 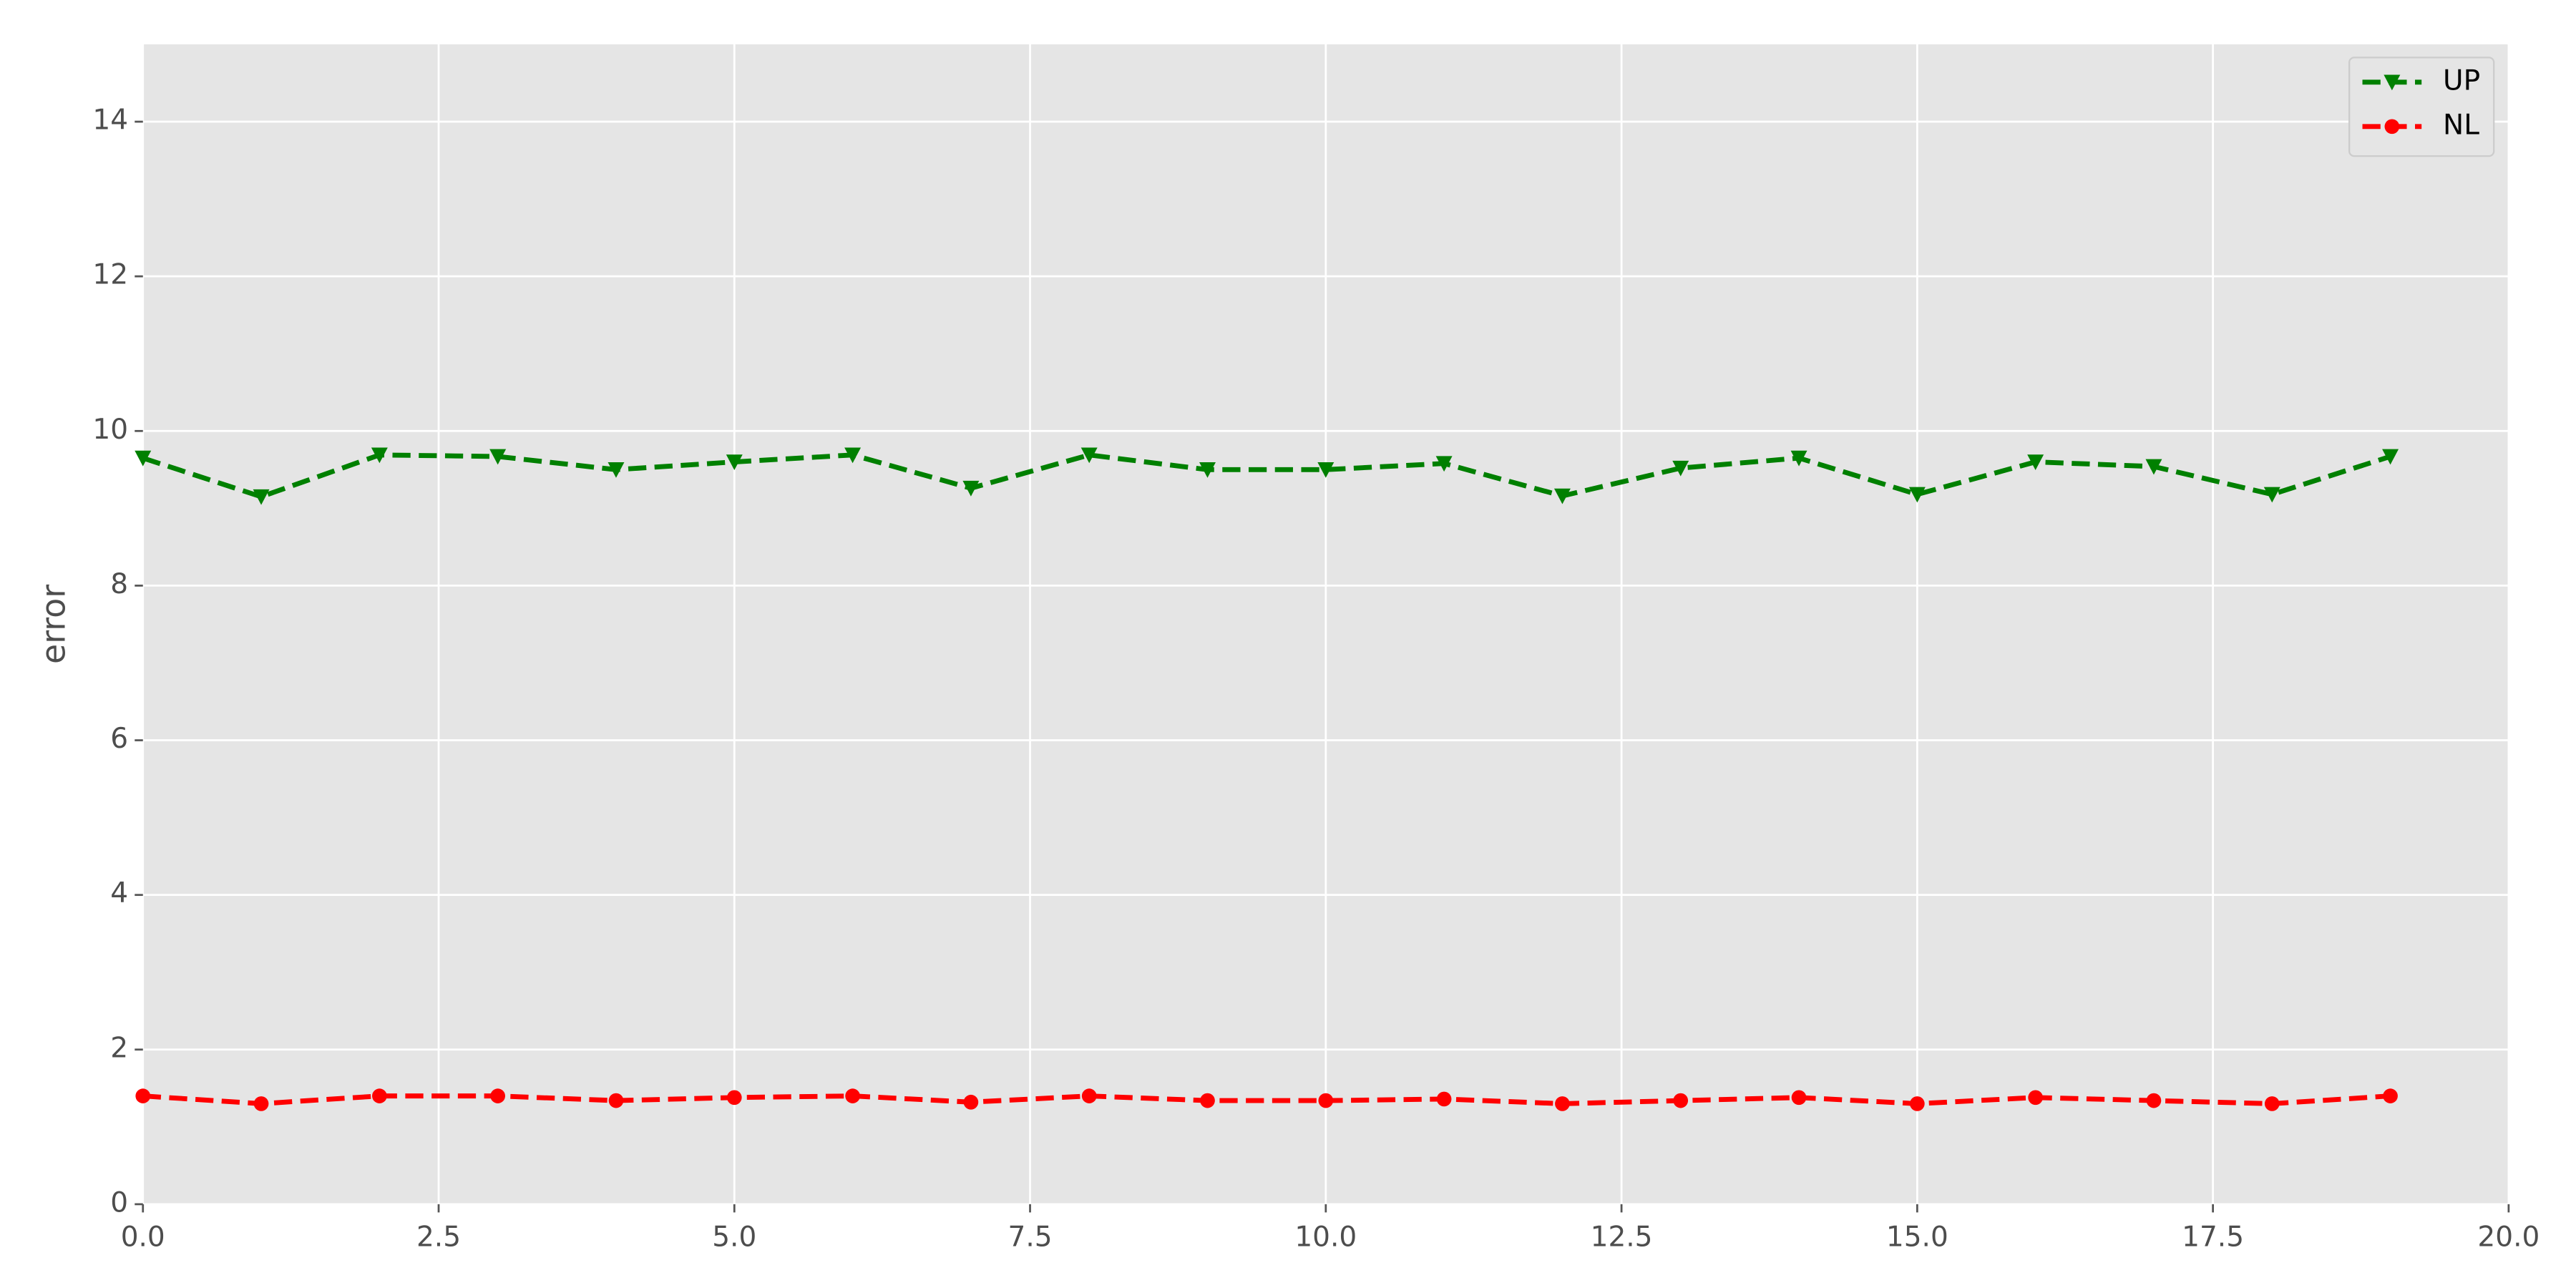 I want to click on y-tick-label: 10, so click(x=110, y=430).